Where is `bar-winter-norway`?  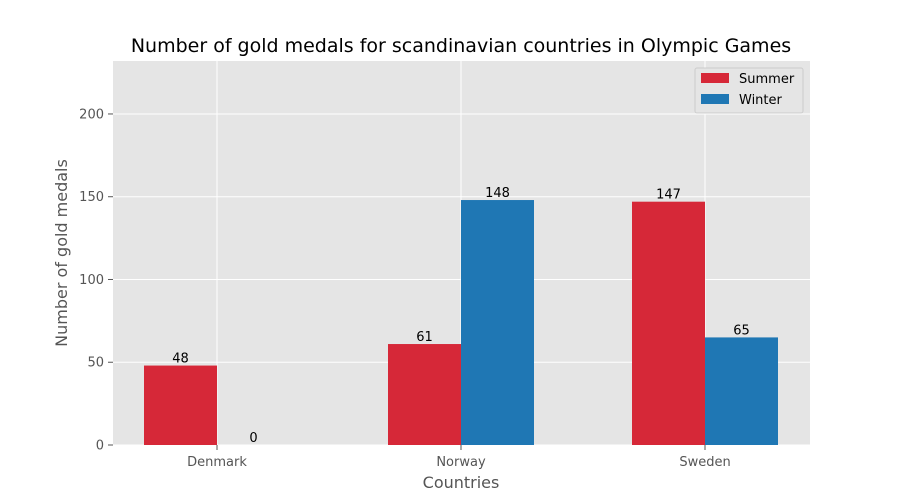
bar-winter-norway is located at coordinates (497, 322).